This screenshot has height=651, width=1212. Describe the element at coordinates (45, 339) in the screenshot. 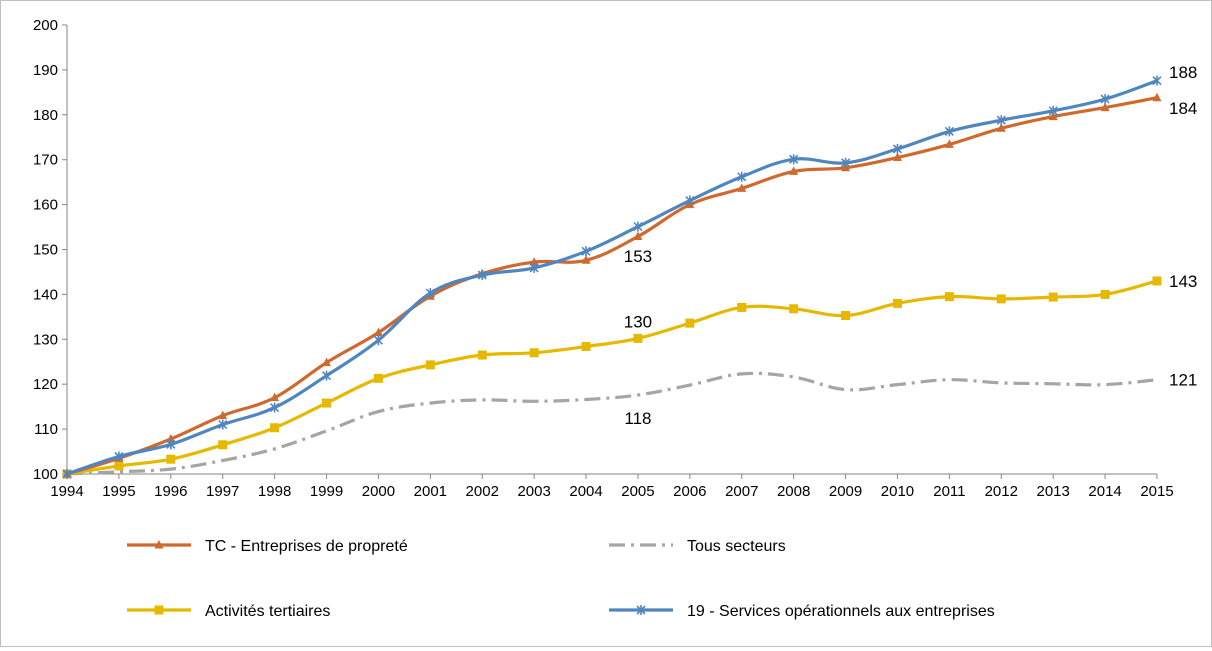

I see `y-tick-label: 130` at that location.